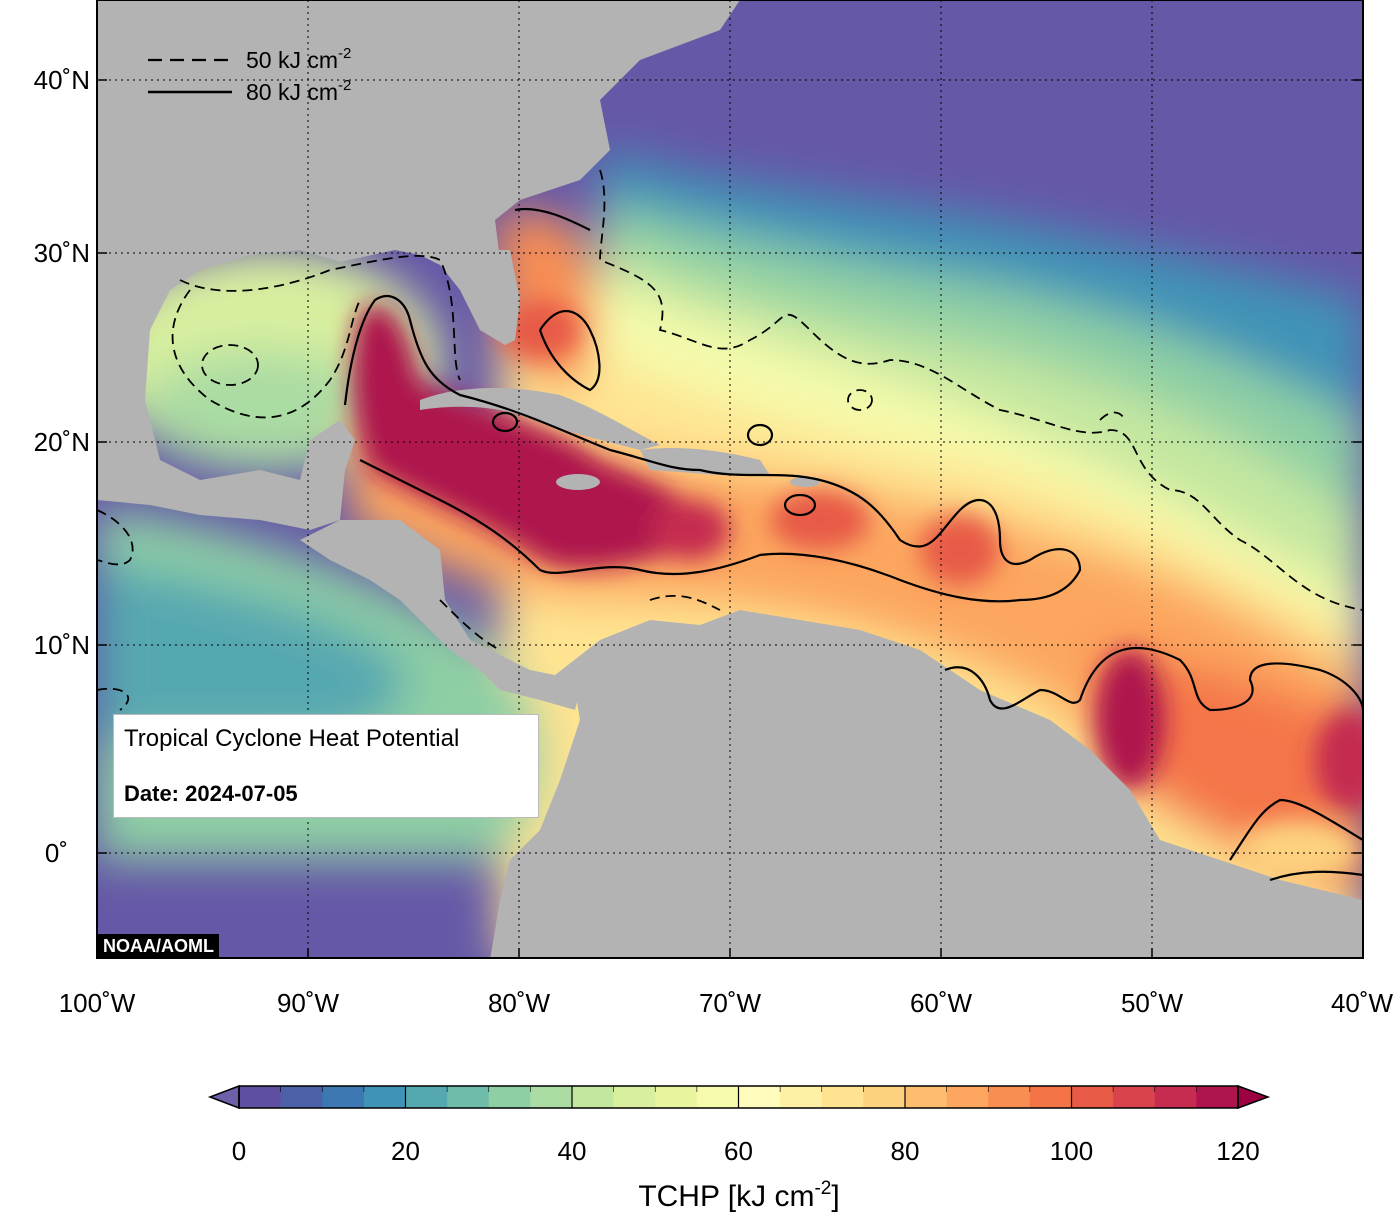  Describe the element at coordinates (1254, 1097) in the screenshot. I see `colorbar-over-arrow` at that location.